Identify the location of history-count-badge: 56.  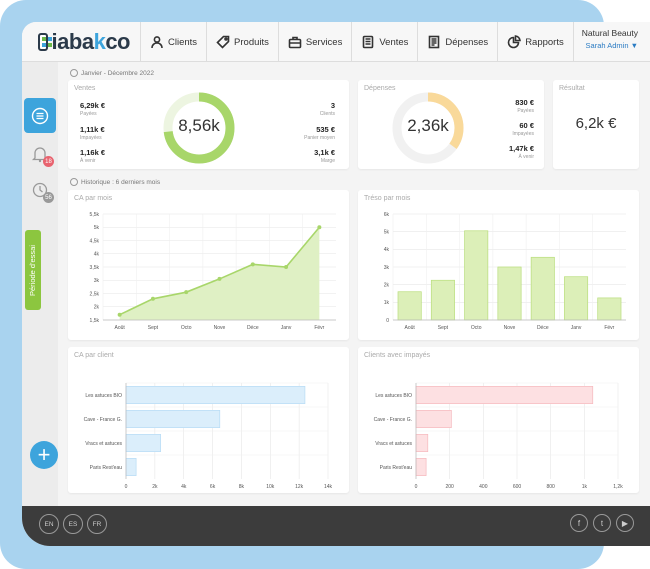
(48, 197).